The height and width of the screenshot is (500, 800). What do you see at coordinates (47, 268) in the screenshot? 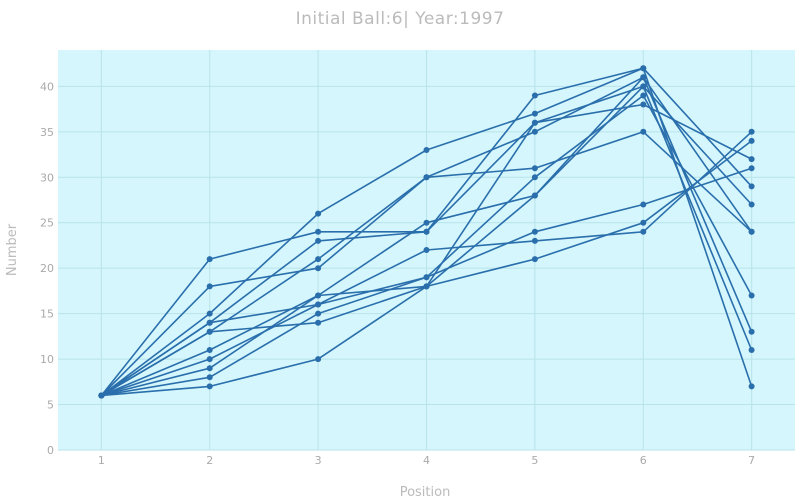
I see `y-tick-label: 20` at bounding box center [47, 268].